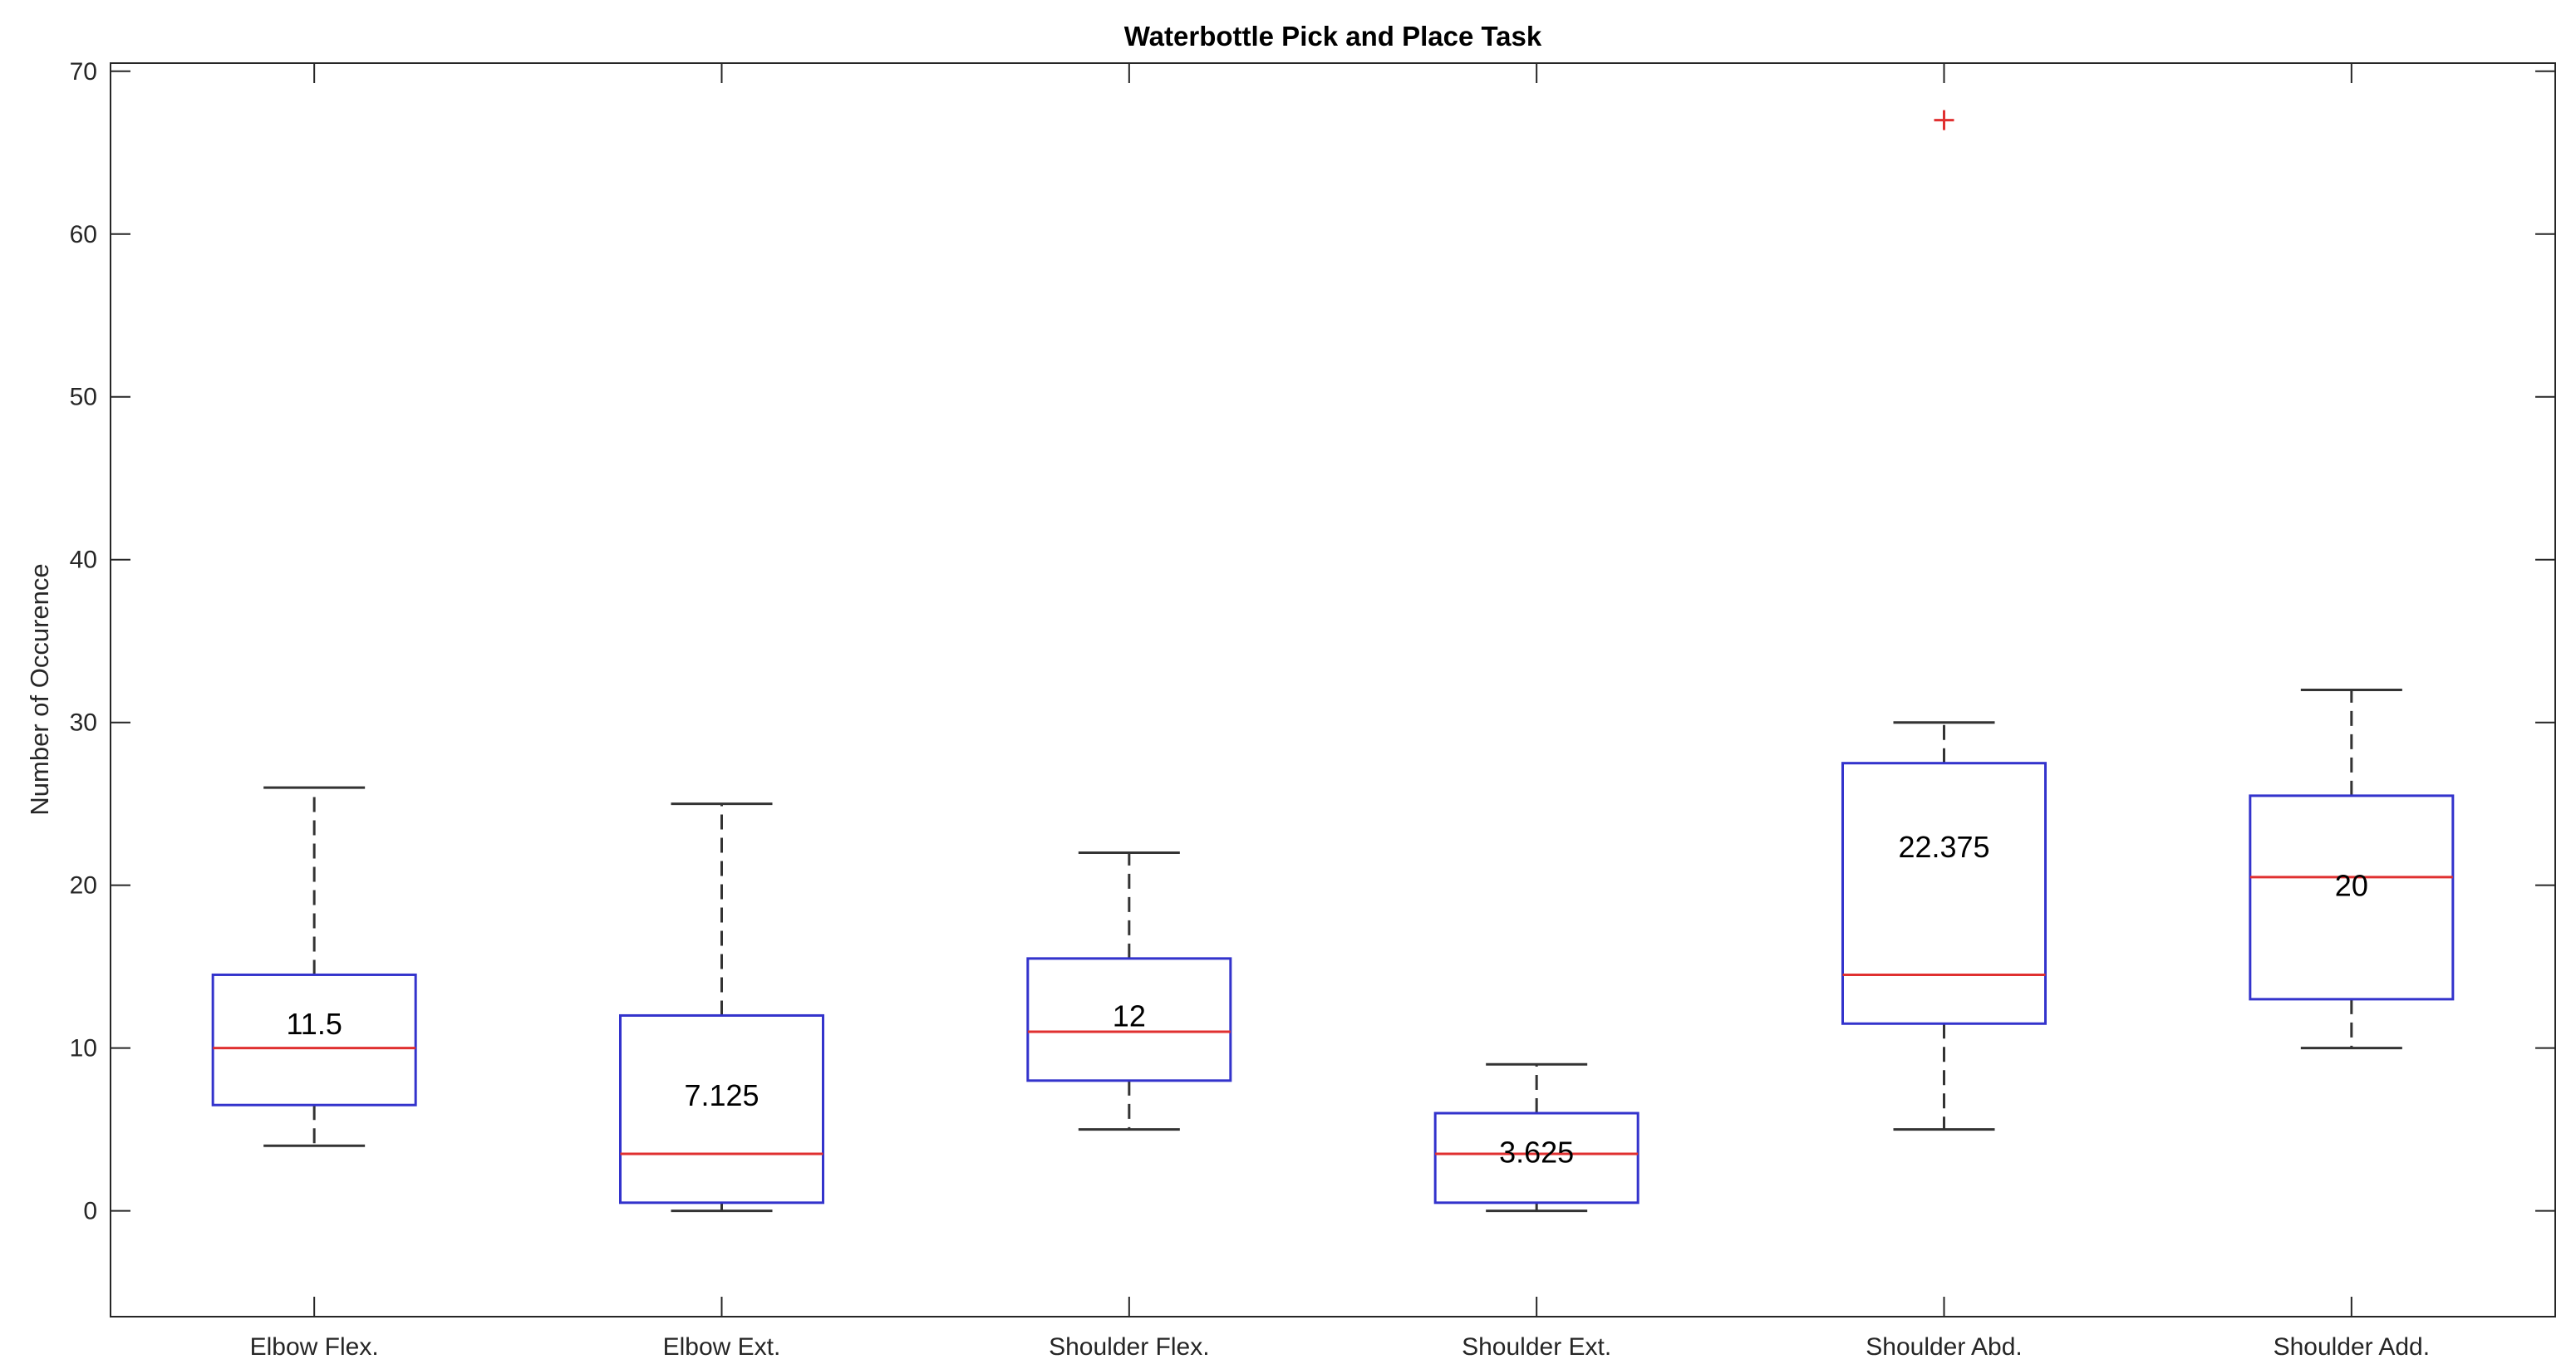 The height and width of the screenshot is (1369, 2576). Describe the element at coordinates (1537, 1153) in the screenshot. I see `data-label: 3.625` at that location.